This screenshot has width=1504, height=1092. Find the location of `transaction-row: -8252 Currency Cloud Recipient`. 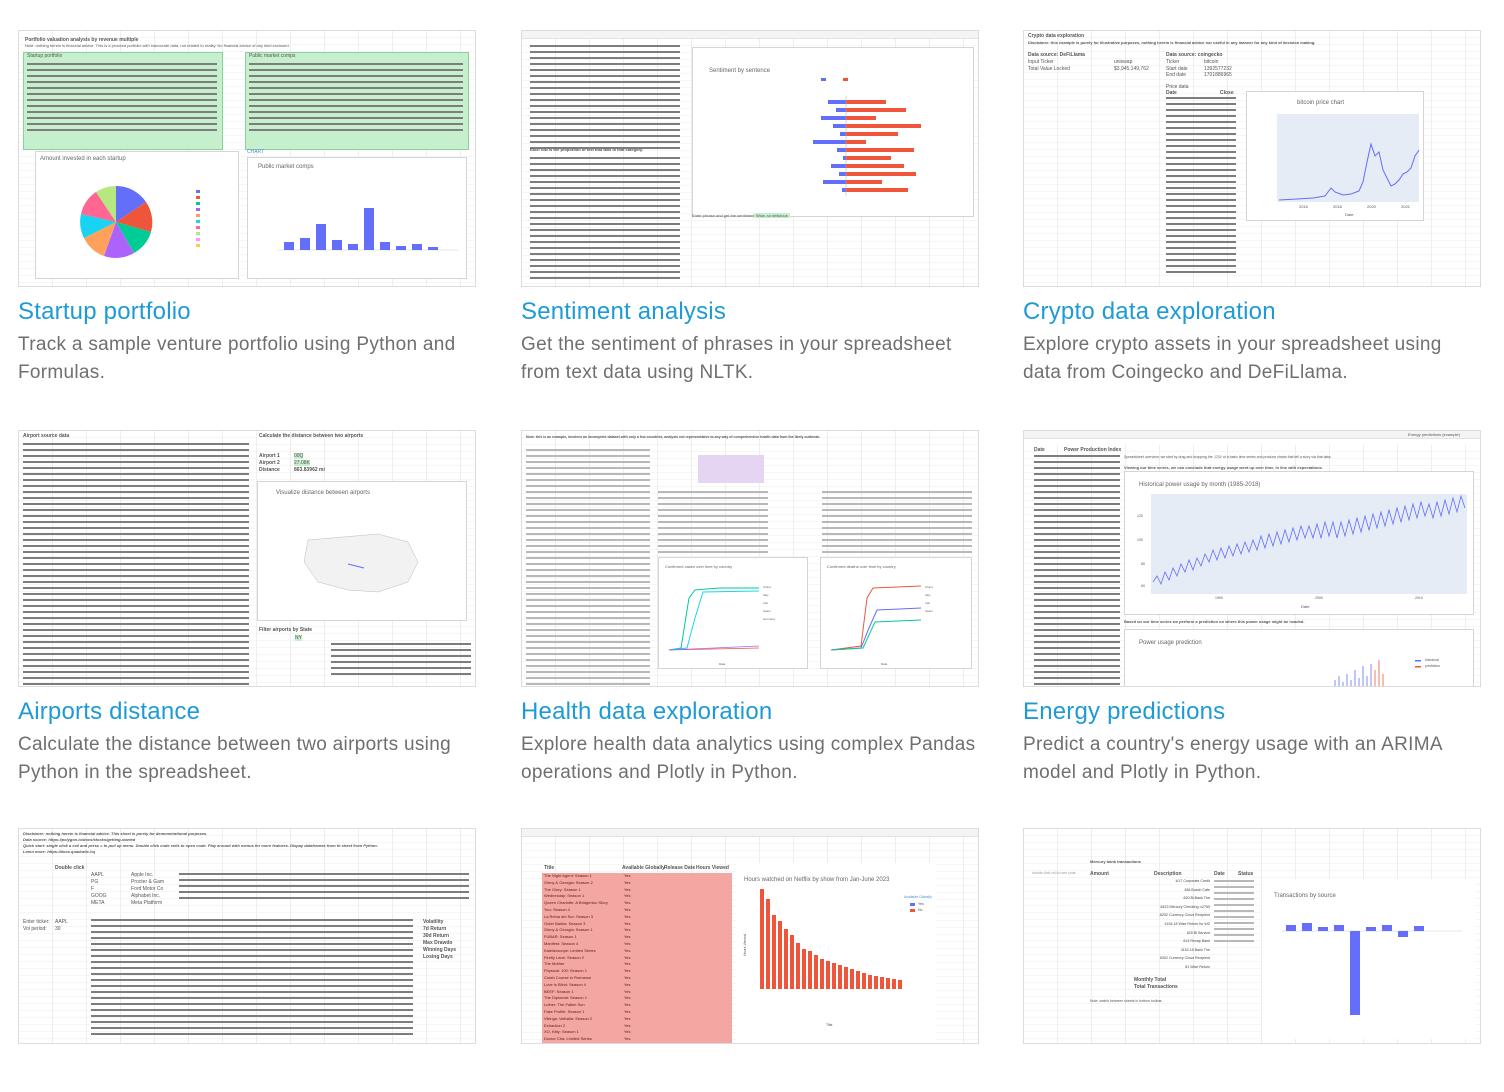

transaction-row: -8252 Currency Cloud Recipient is located at coordinates (1184, 915).